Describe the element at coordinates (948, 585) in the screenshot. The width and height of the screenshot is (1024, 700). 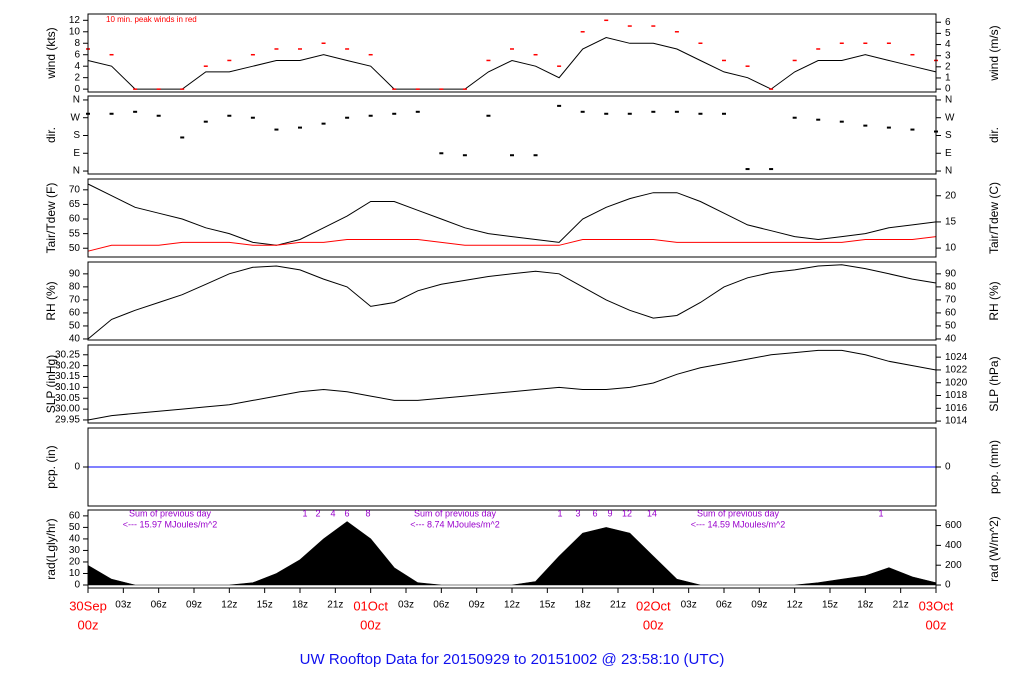
I see `y2-tick-label: 0` at that location.